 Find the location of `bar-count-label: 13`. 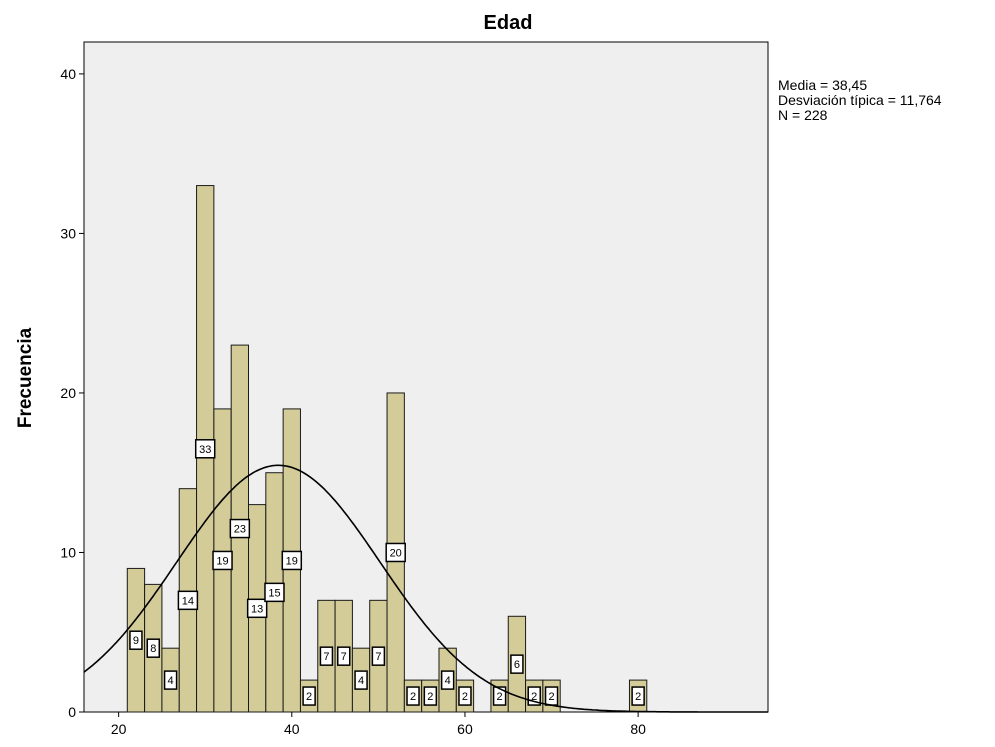

bar-count-label: 13 is located at coordinates (257, 608).